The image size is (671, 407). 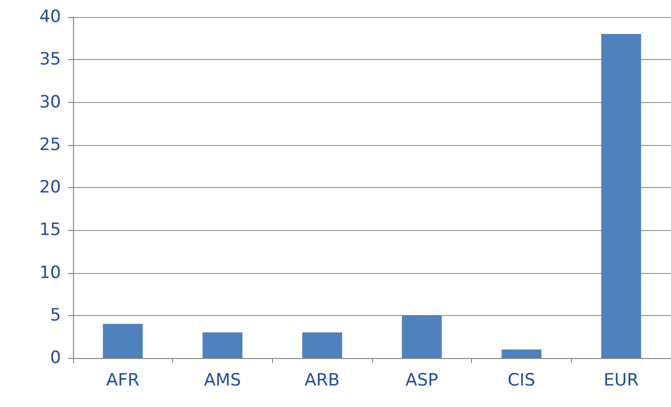 I want to click on y-tick-label: 0, so click(x=55, y=358).